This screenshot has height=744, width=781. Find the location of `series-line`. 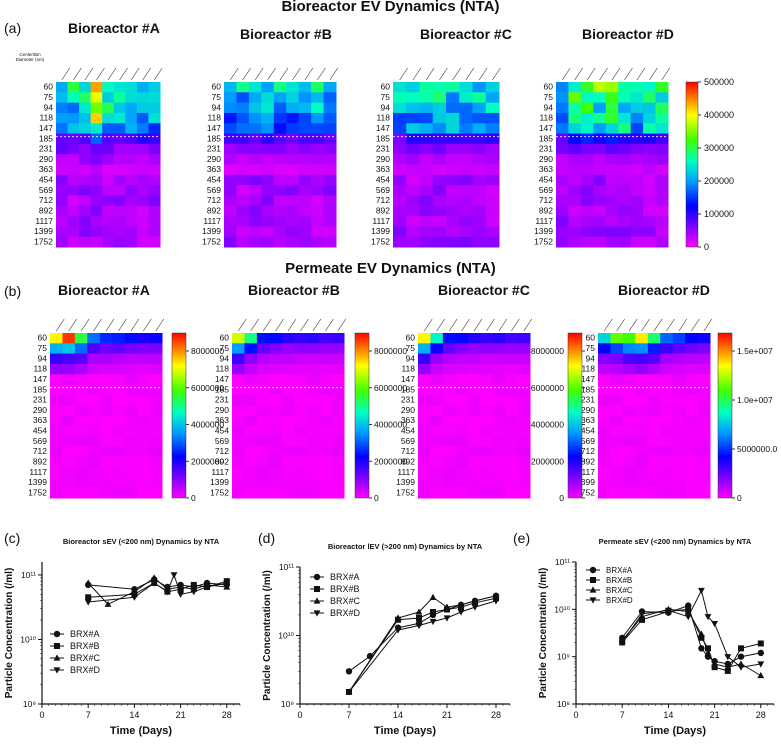

series-line is located at coordinates (422, 644).